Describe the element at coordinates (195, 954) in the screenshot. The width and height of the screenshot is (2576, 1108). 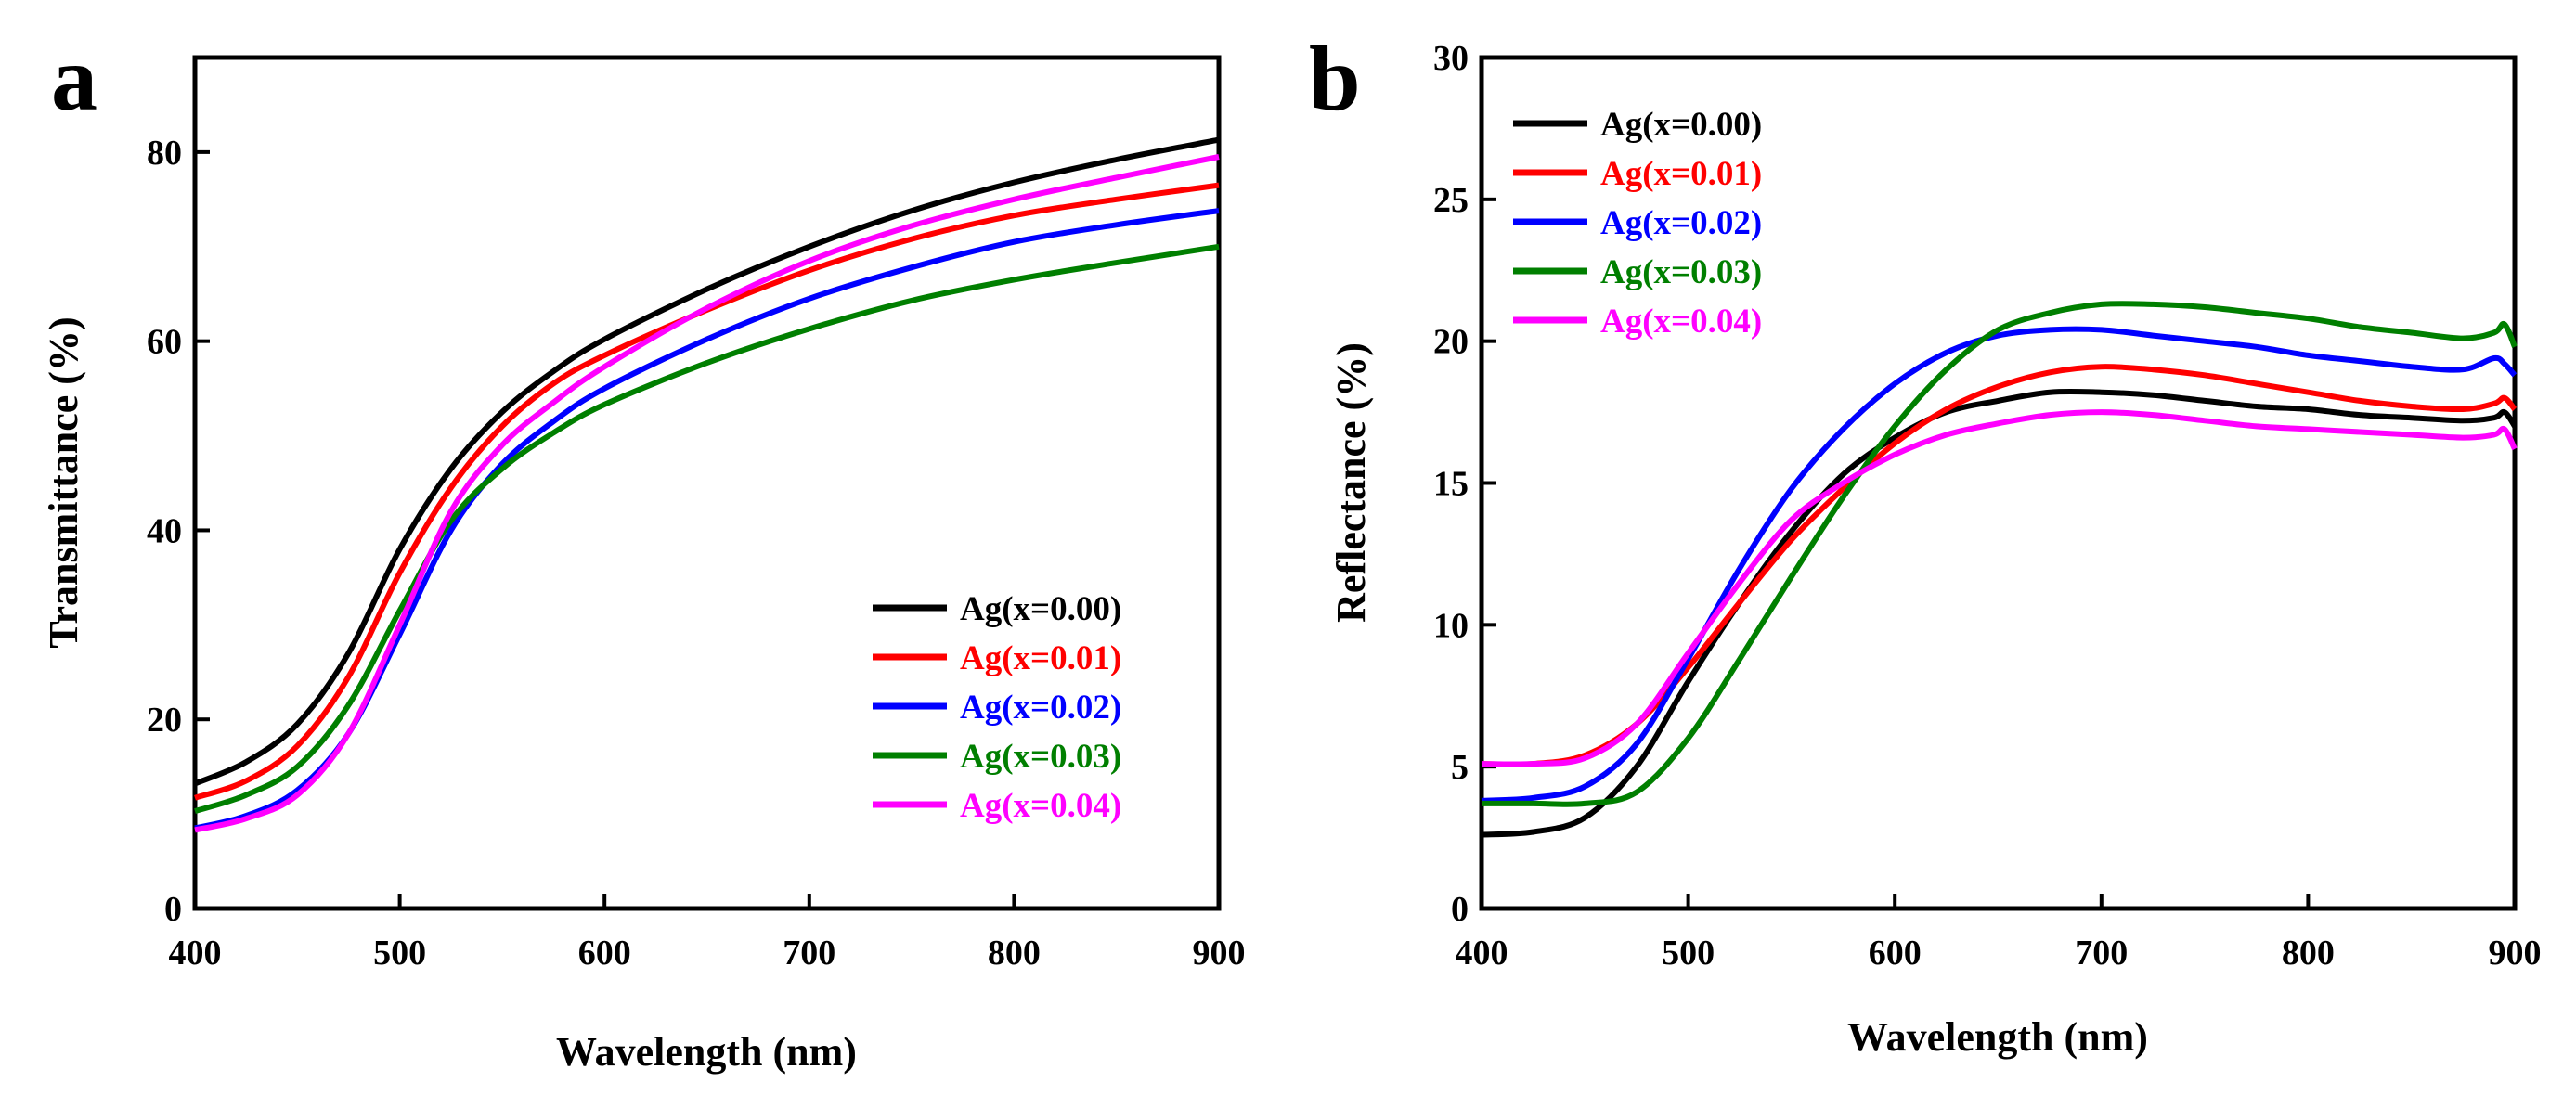
I see `x-tick-label-a: 400` at that location.